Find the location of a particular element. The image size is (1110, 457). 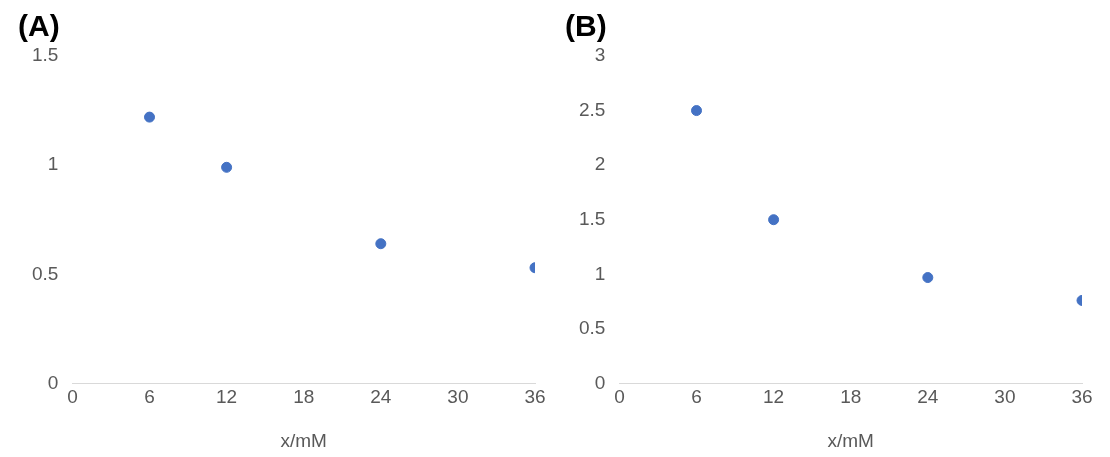

y-tick-label: 3 is located at coordinates (600, 55).